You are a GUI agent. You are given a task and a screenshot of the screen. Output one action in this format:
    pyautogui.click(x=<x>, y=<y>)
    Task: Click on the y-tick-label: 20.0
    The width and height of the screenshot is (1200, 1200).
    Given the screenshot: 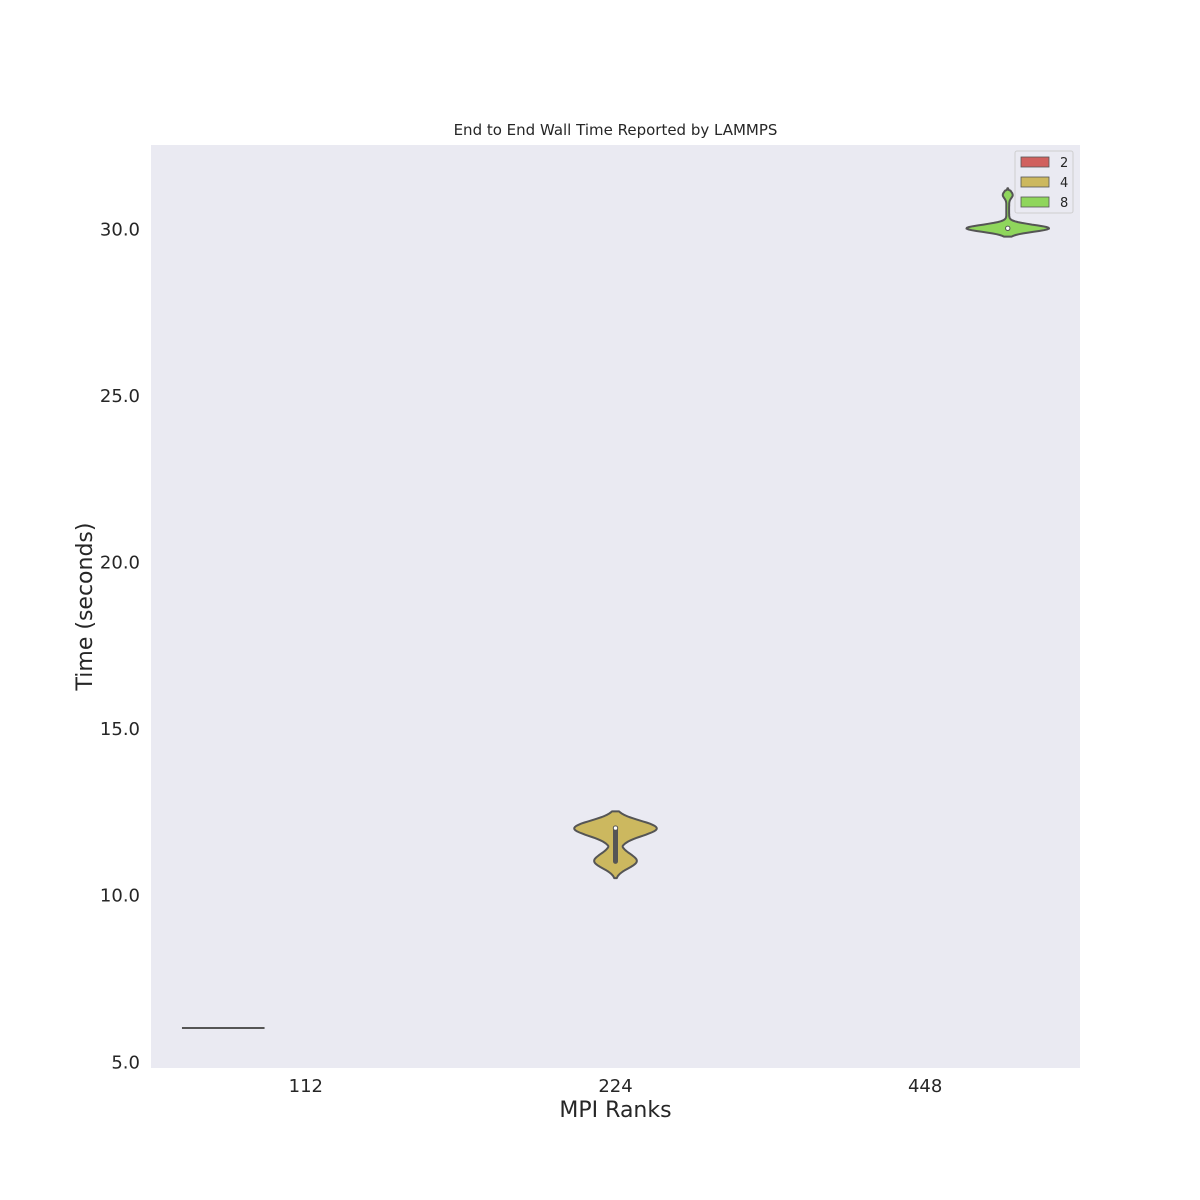 What is the action you would take?
    pyautogui.click(x=120, y=563)
    